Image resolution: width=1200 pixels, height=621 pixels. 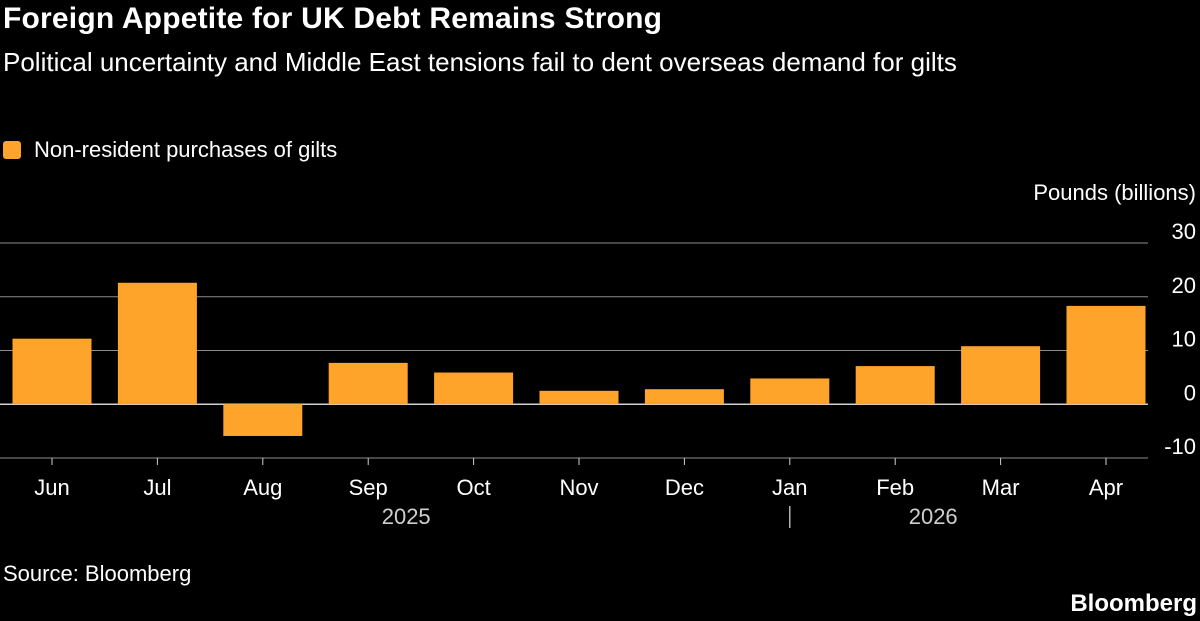 What do you see at coordinates (684, 487) in the screenshot?
I see `x-tick-label: Dec` at bounding box center [684, 487].